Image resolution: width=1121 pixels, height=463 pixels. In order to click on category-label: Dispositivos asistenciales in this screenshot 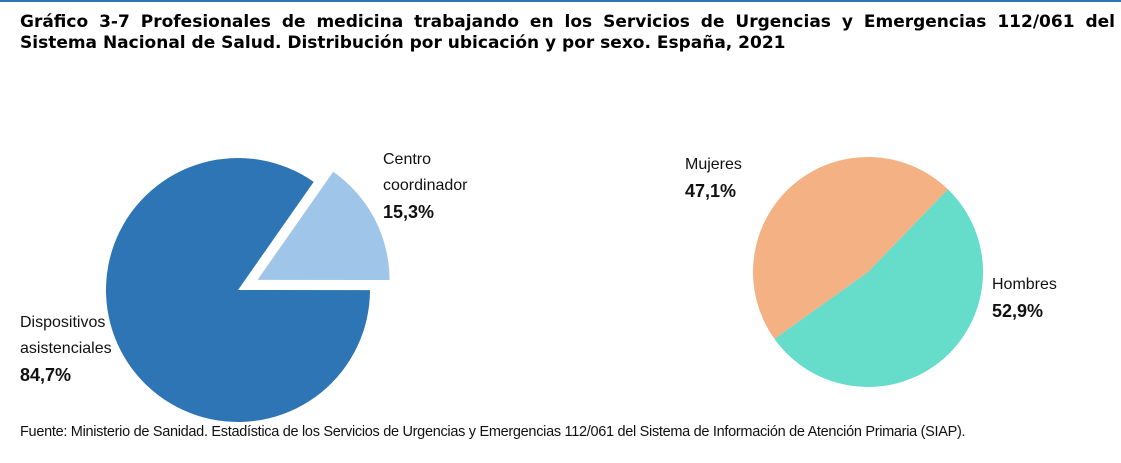, I will do `click(66, 335)`.